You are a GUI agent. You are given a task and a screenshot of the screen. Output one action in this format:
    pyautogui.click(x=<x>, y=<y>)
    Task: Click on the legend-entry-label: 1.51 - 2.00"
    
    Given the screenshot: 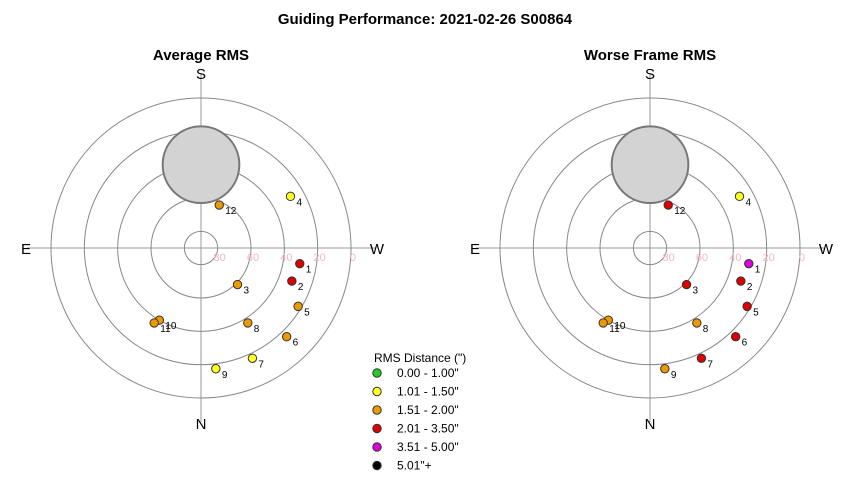 What is the action you would take?
    pyautogui.click(x=428, y=410)
    